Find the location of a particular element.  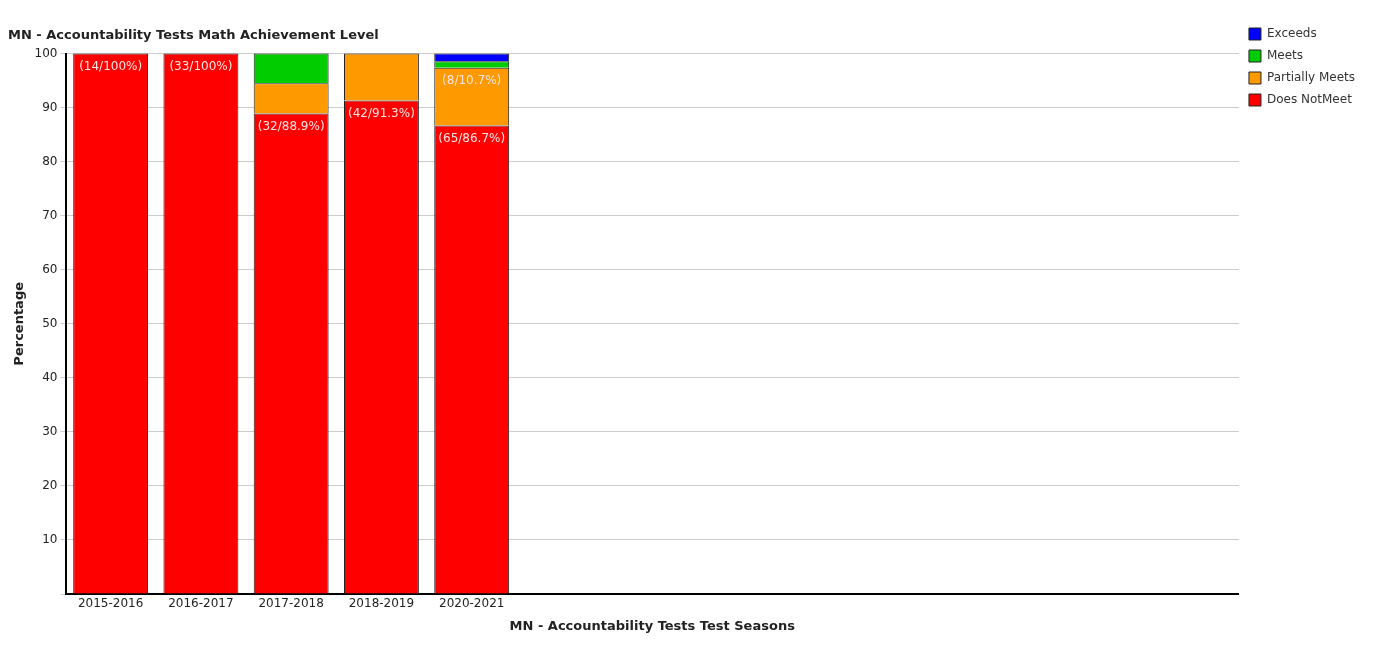

y-tick-label: 30 is located at coordinates (50, 431).